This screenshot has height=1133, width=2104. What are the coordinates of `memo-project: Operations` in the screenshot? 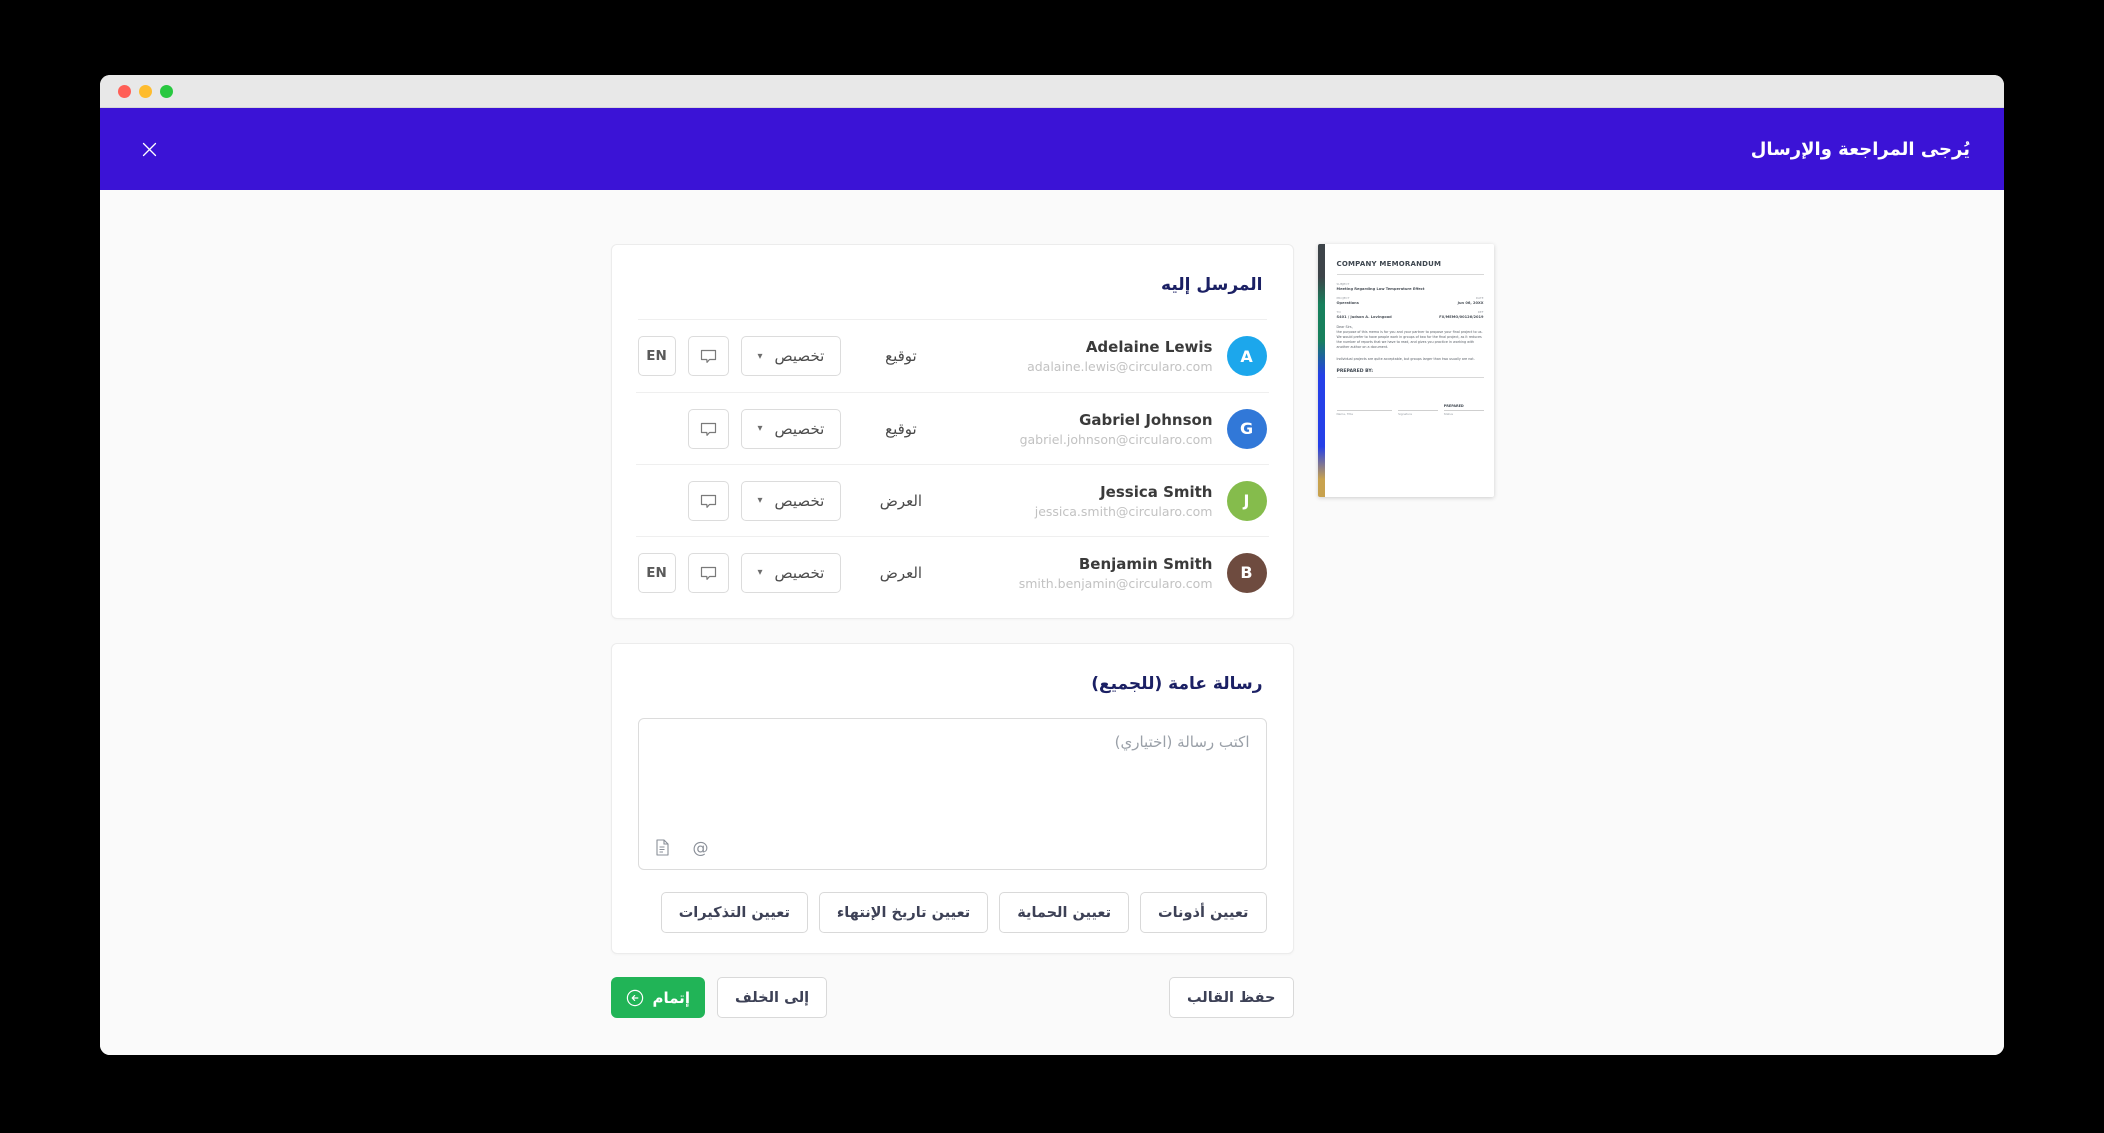 It's located at (1347, 303).